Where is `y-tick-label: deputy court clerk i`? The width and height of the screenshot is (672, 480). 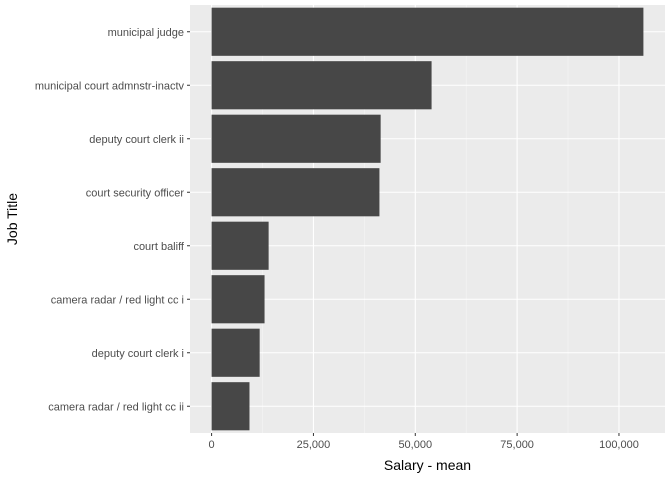 y-tick-label: deputy court clerk i is located at coordinates (138, 354).